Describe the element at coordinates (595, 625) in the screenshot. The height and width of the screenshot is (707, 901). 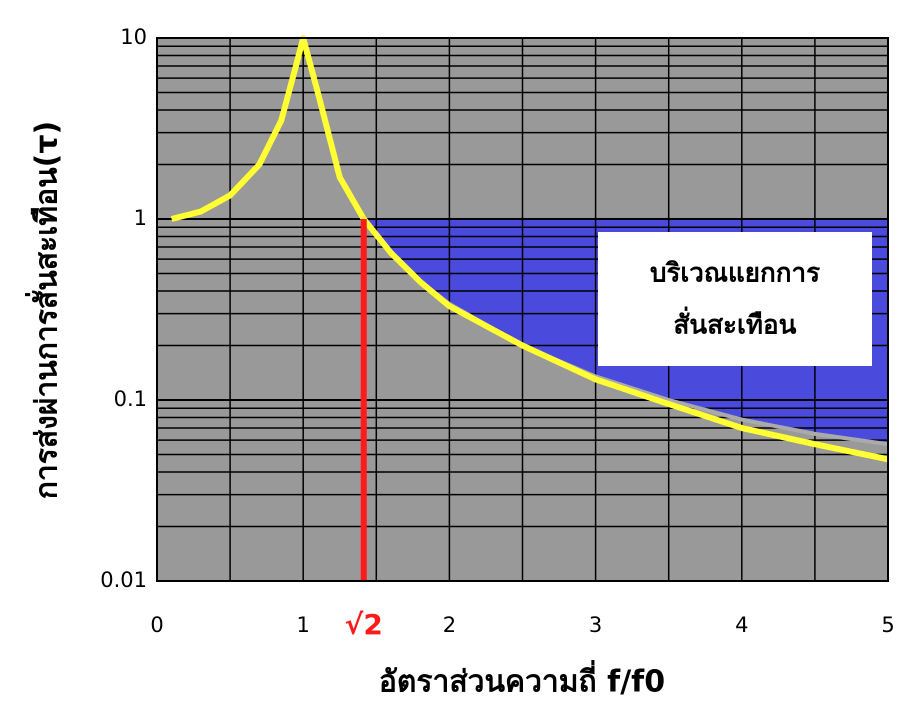
I see `x-tick-label: 3` at that location.